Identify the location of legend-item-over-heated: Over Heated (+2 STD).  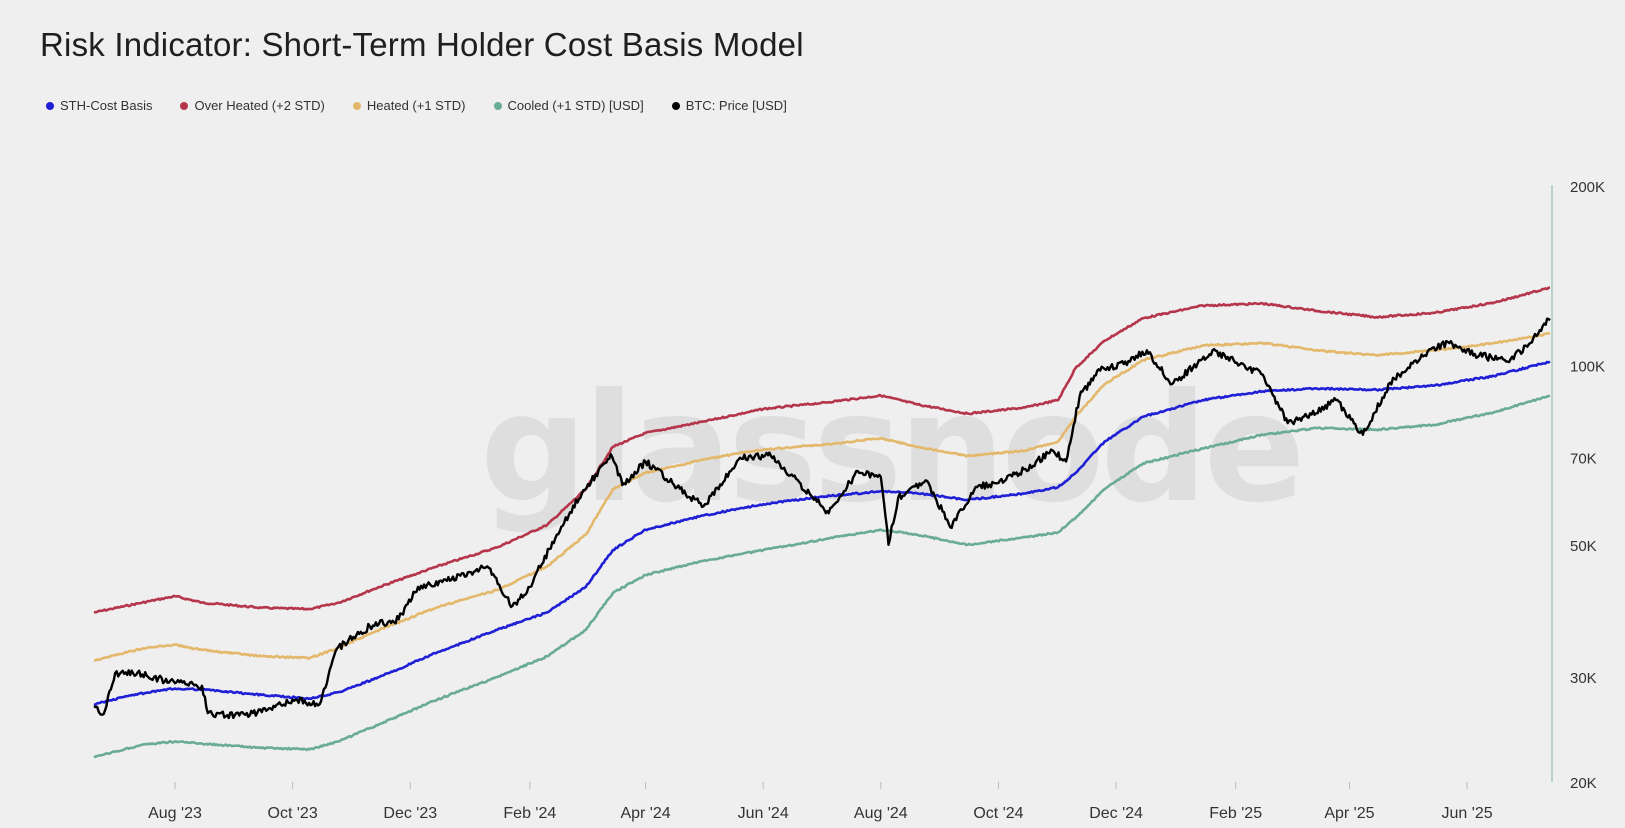
(252, 105).